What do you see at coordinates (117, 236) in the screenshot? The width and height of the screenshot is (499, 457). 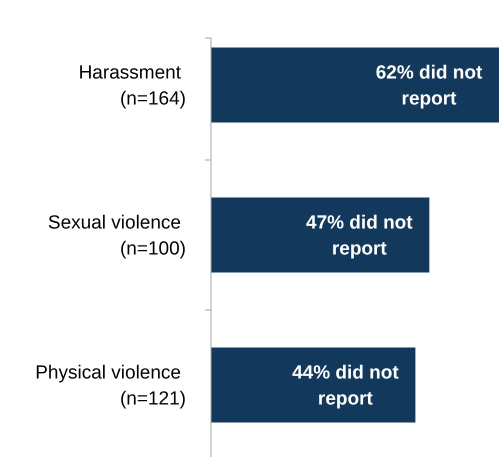 I see `y-tick-label: Sexual violence (n=100)` at bounding box center [117, 236].